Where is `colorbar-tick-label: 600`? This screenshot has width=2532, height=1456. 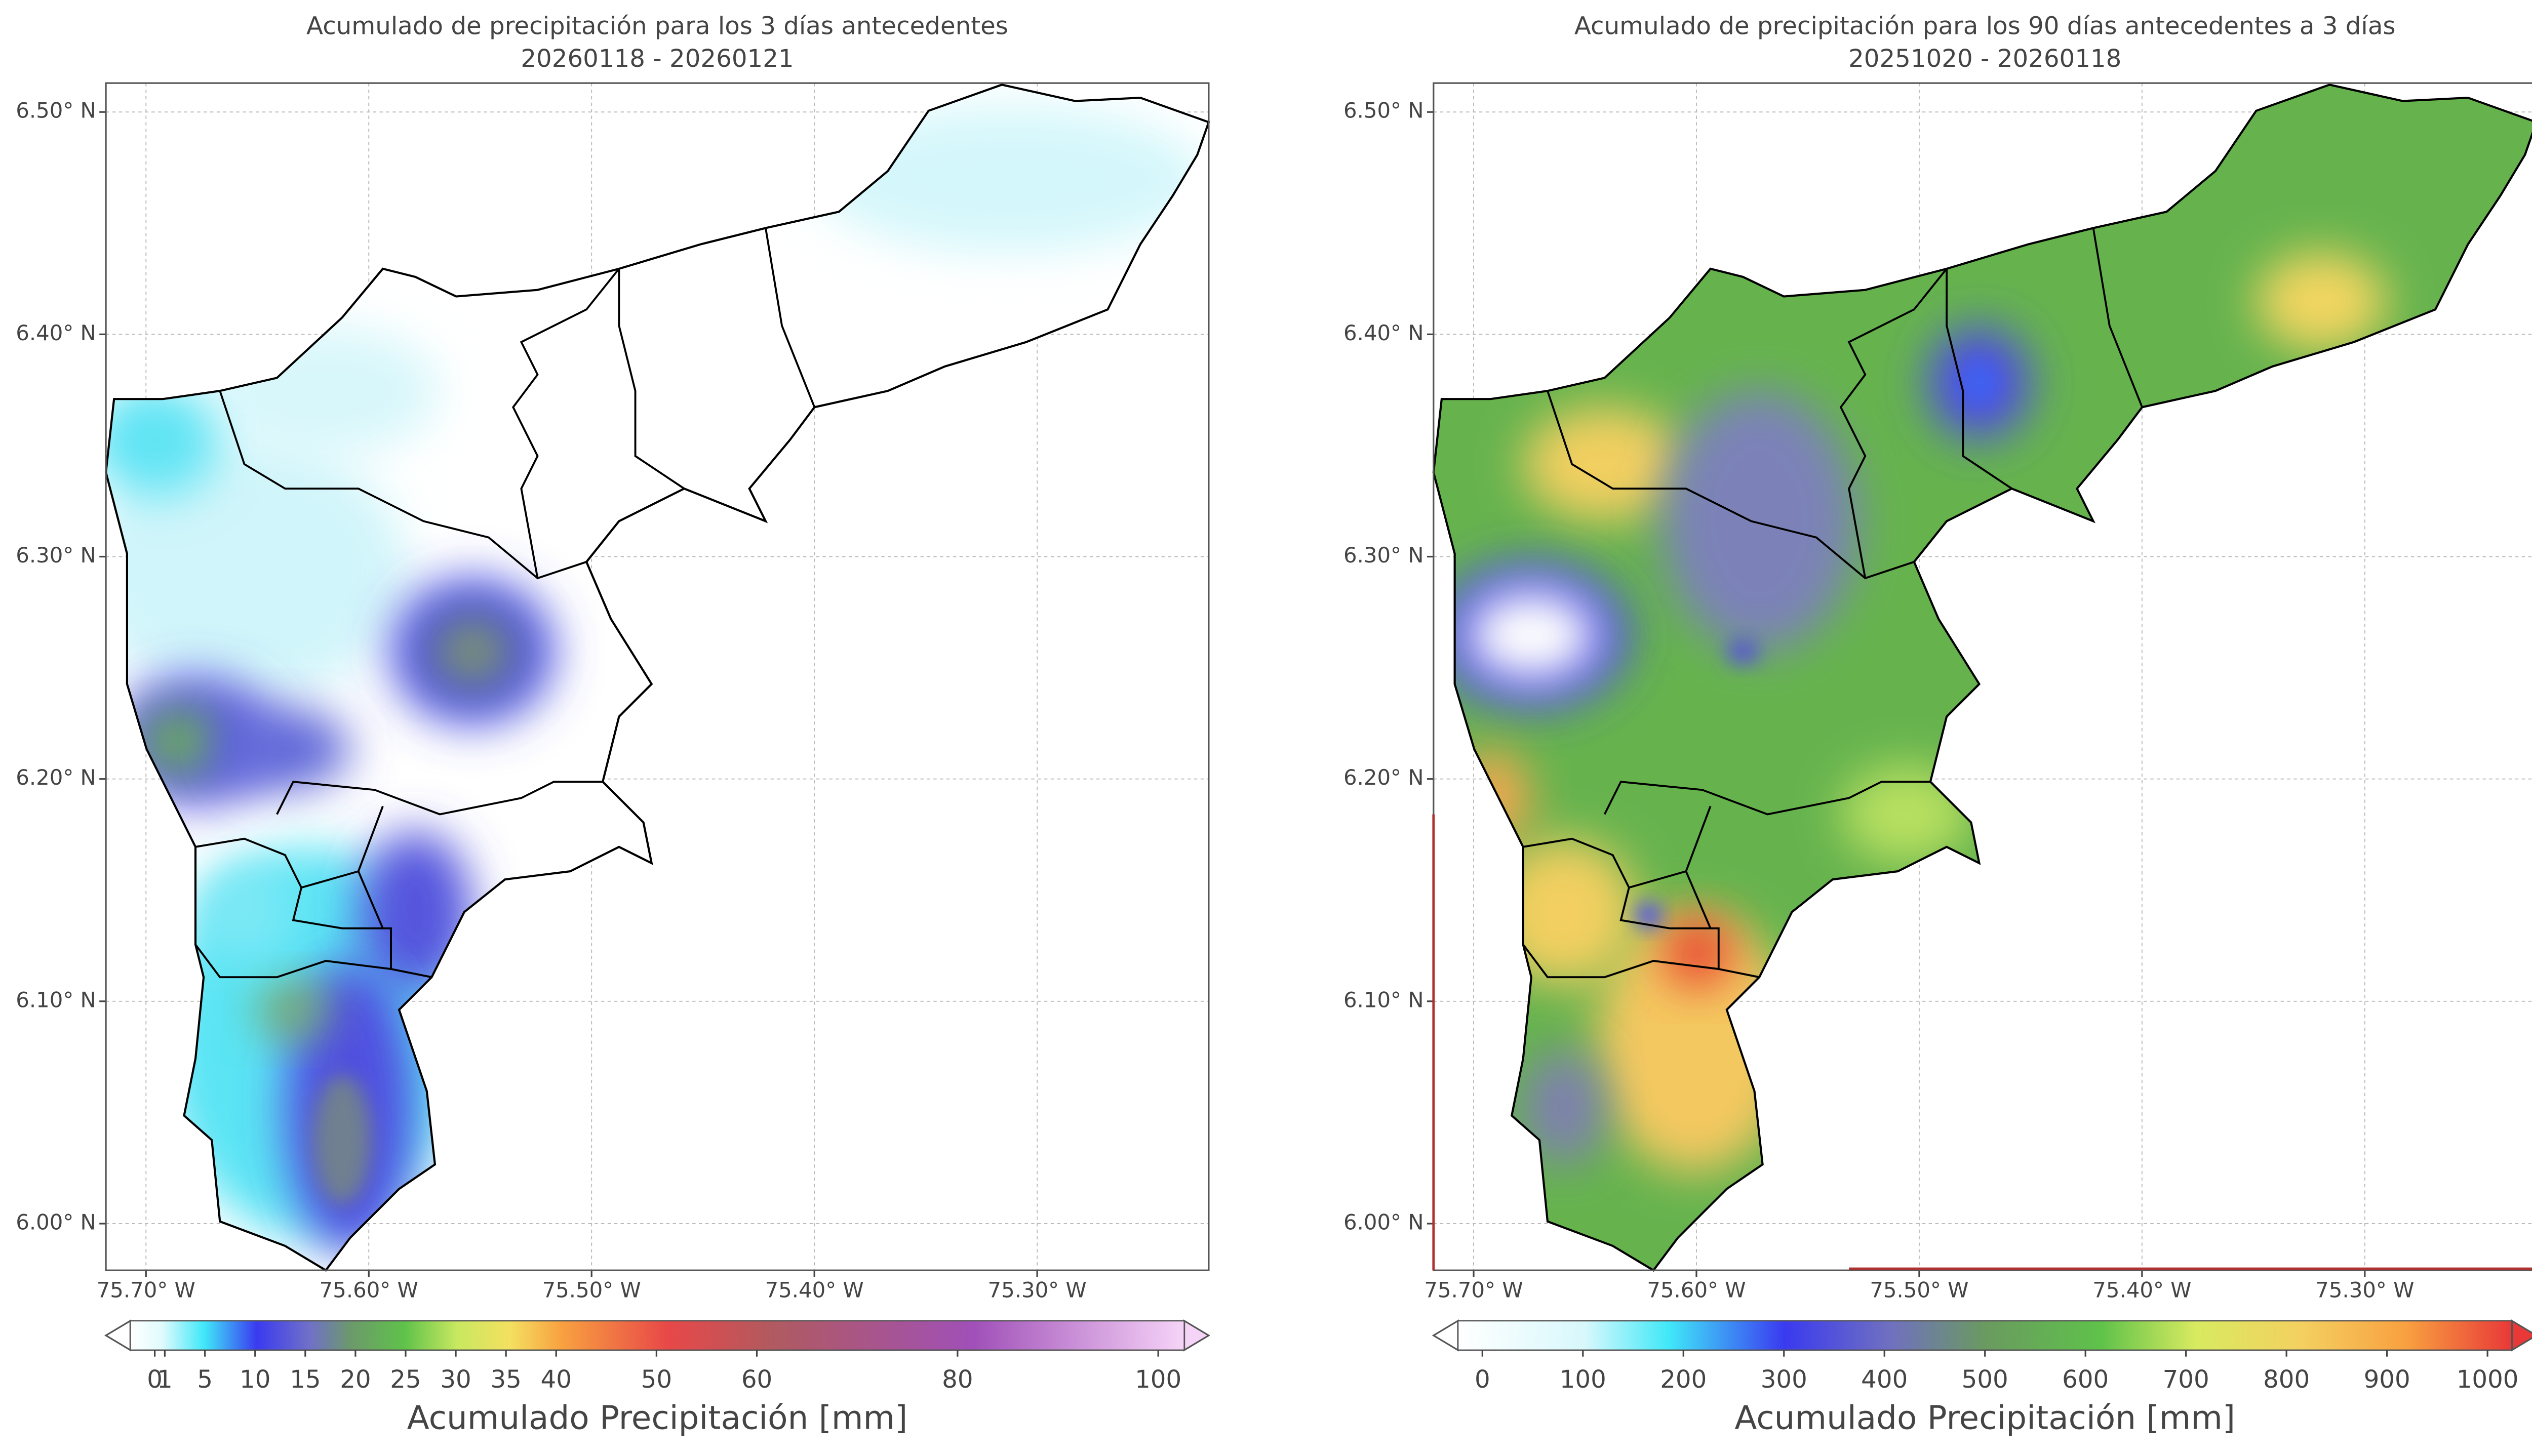
colorbar-tick-label: 600 is located at coordinates (2085, 1379).